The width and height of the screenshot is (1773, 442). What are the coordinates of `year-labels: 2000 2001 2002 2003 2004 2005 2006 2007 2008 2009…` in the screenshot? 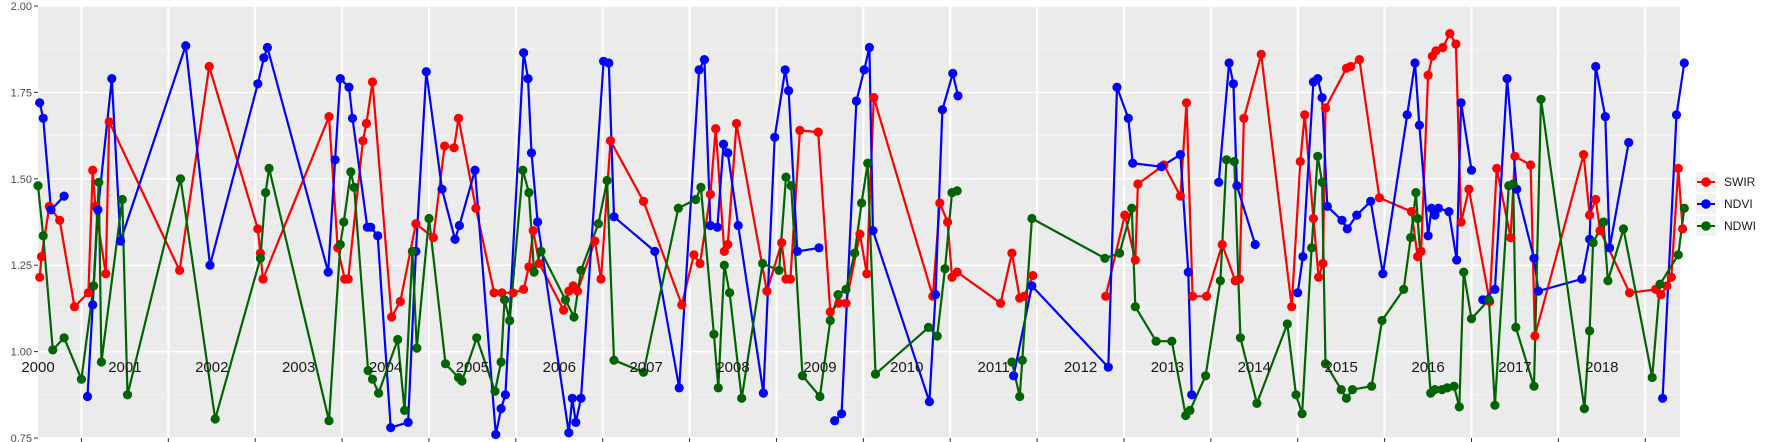 It's located at (819, 367).